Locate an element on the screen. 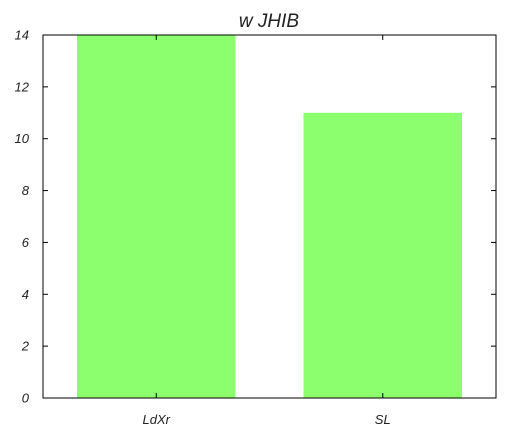  y-tick-label: 2 is located at coordinates (25, 346).